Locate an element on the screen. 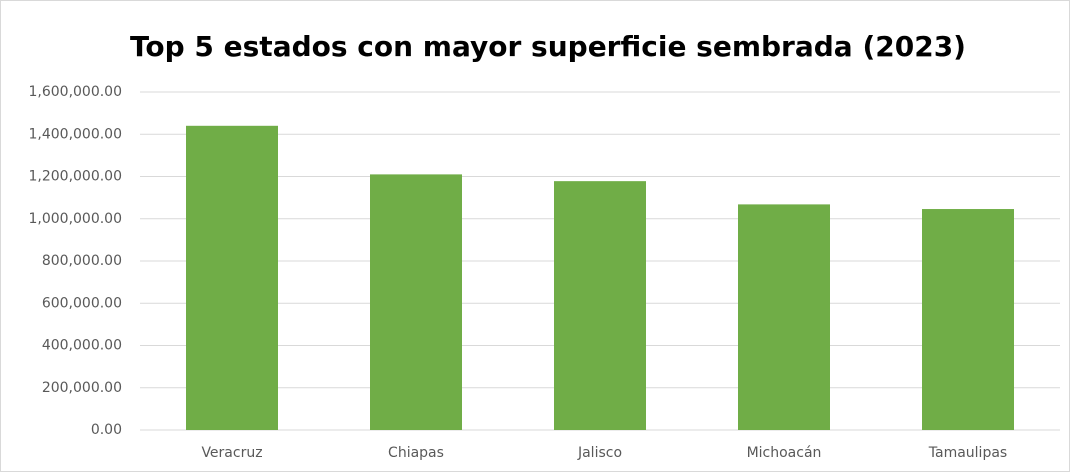 The height and width of the screenshot is (472, 1070). y-tick-label: 0.00 is located at coordinates (106, 430).